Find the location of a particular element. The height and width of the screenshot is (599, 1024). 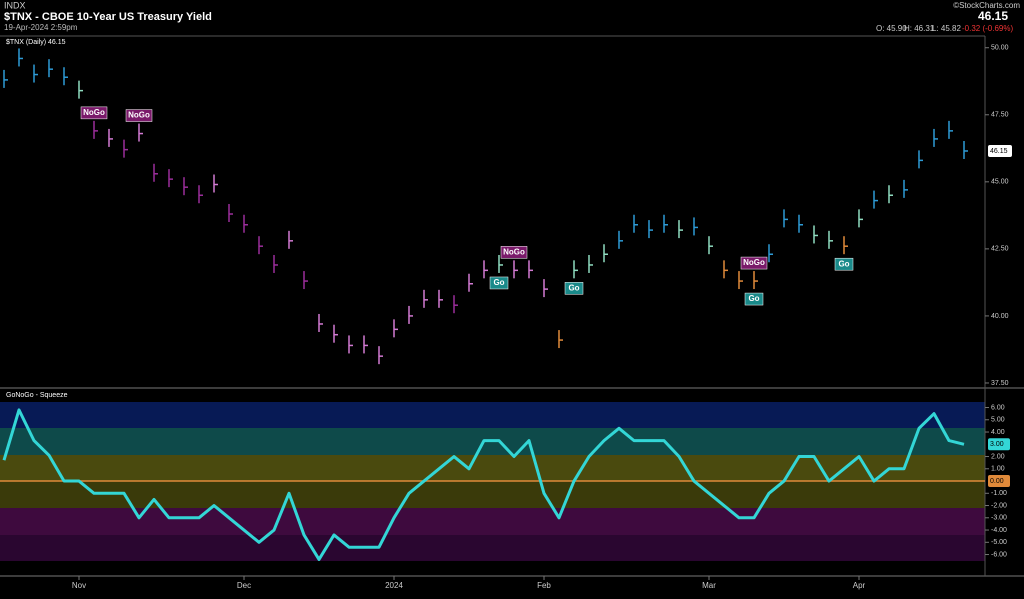

high: H: 46.31 is located at coordinates (919, 28).